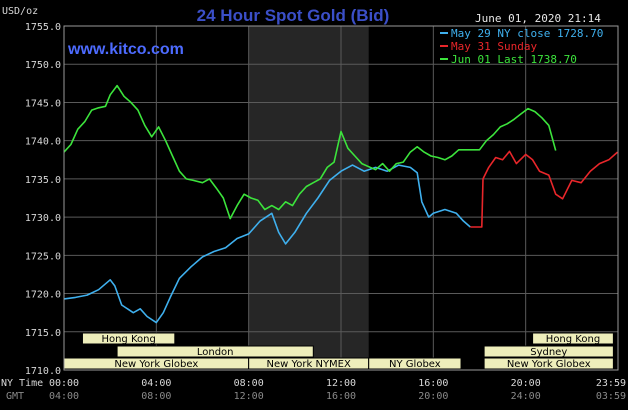 Image resolution: width=628 pixels, height=410 pixels. What do you see at coordinates (341, 396) in the screenshot?
I see `x-tick-label-gmt: 16:00` at bounding box center [341, 396].